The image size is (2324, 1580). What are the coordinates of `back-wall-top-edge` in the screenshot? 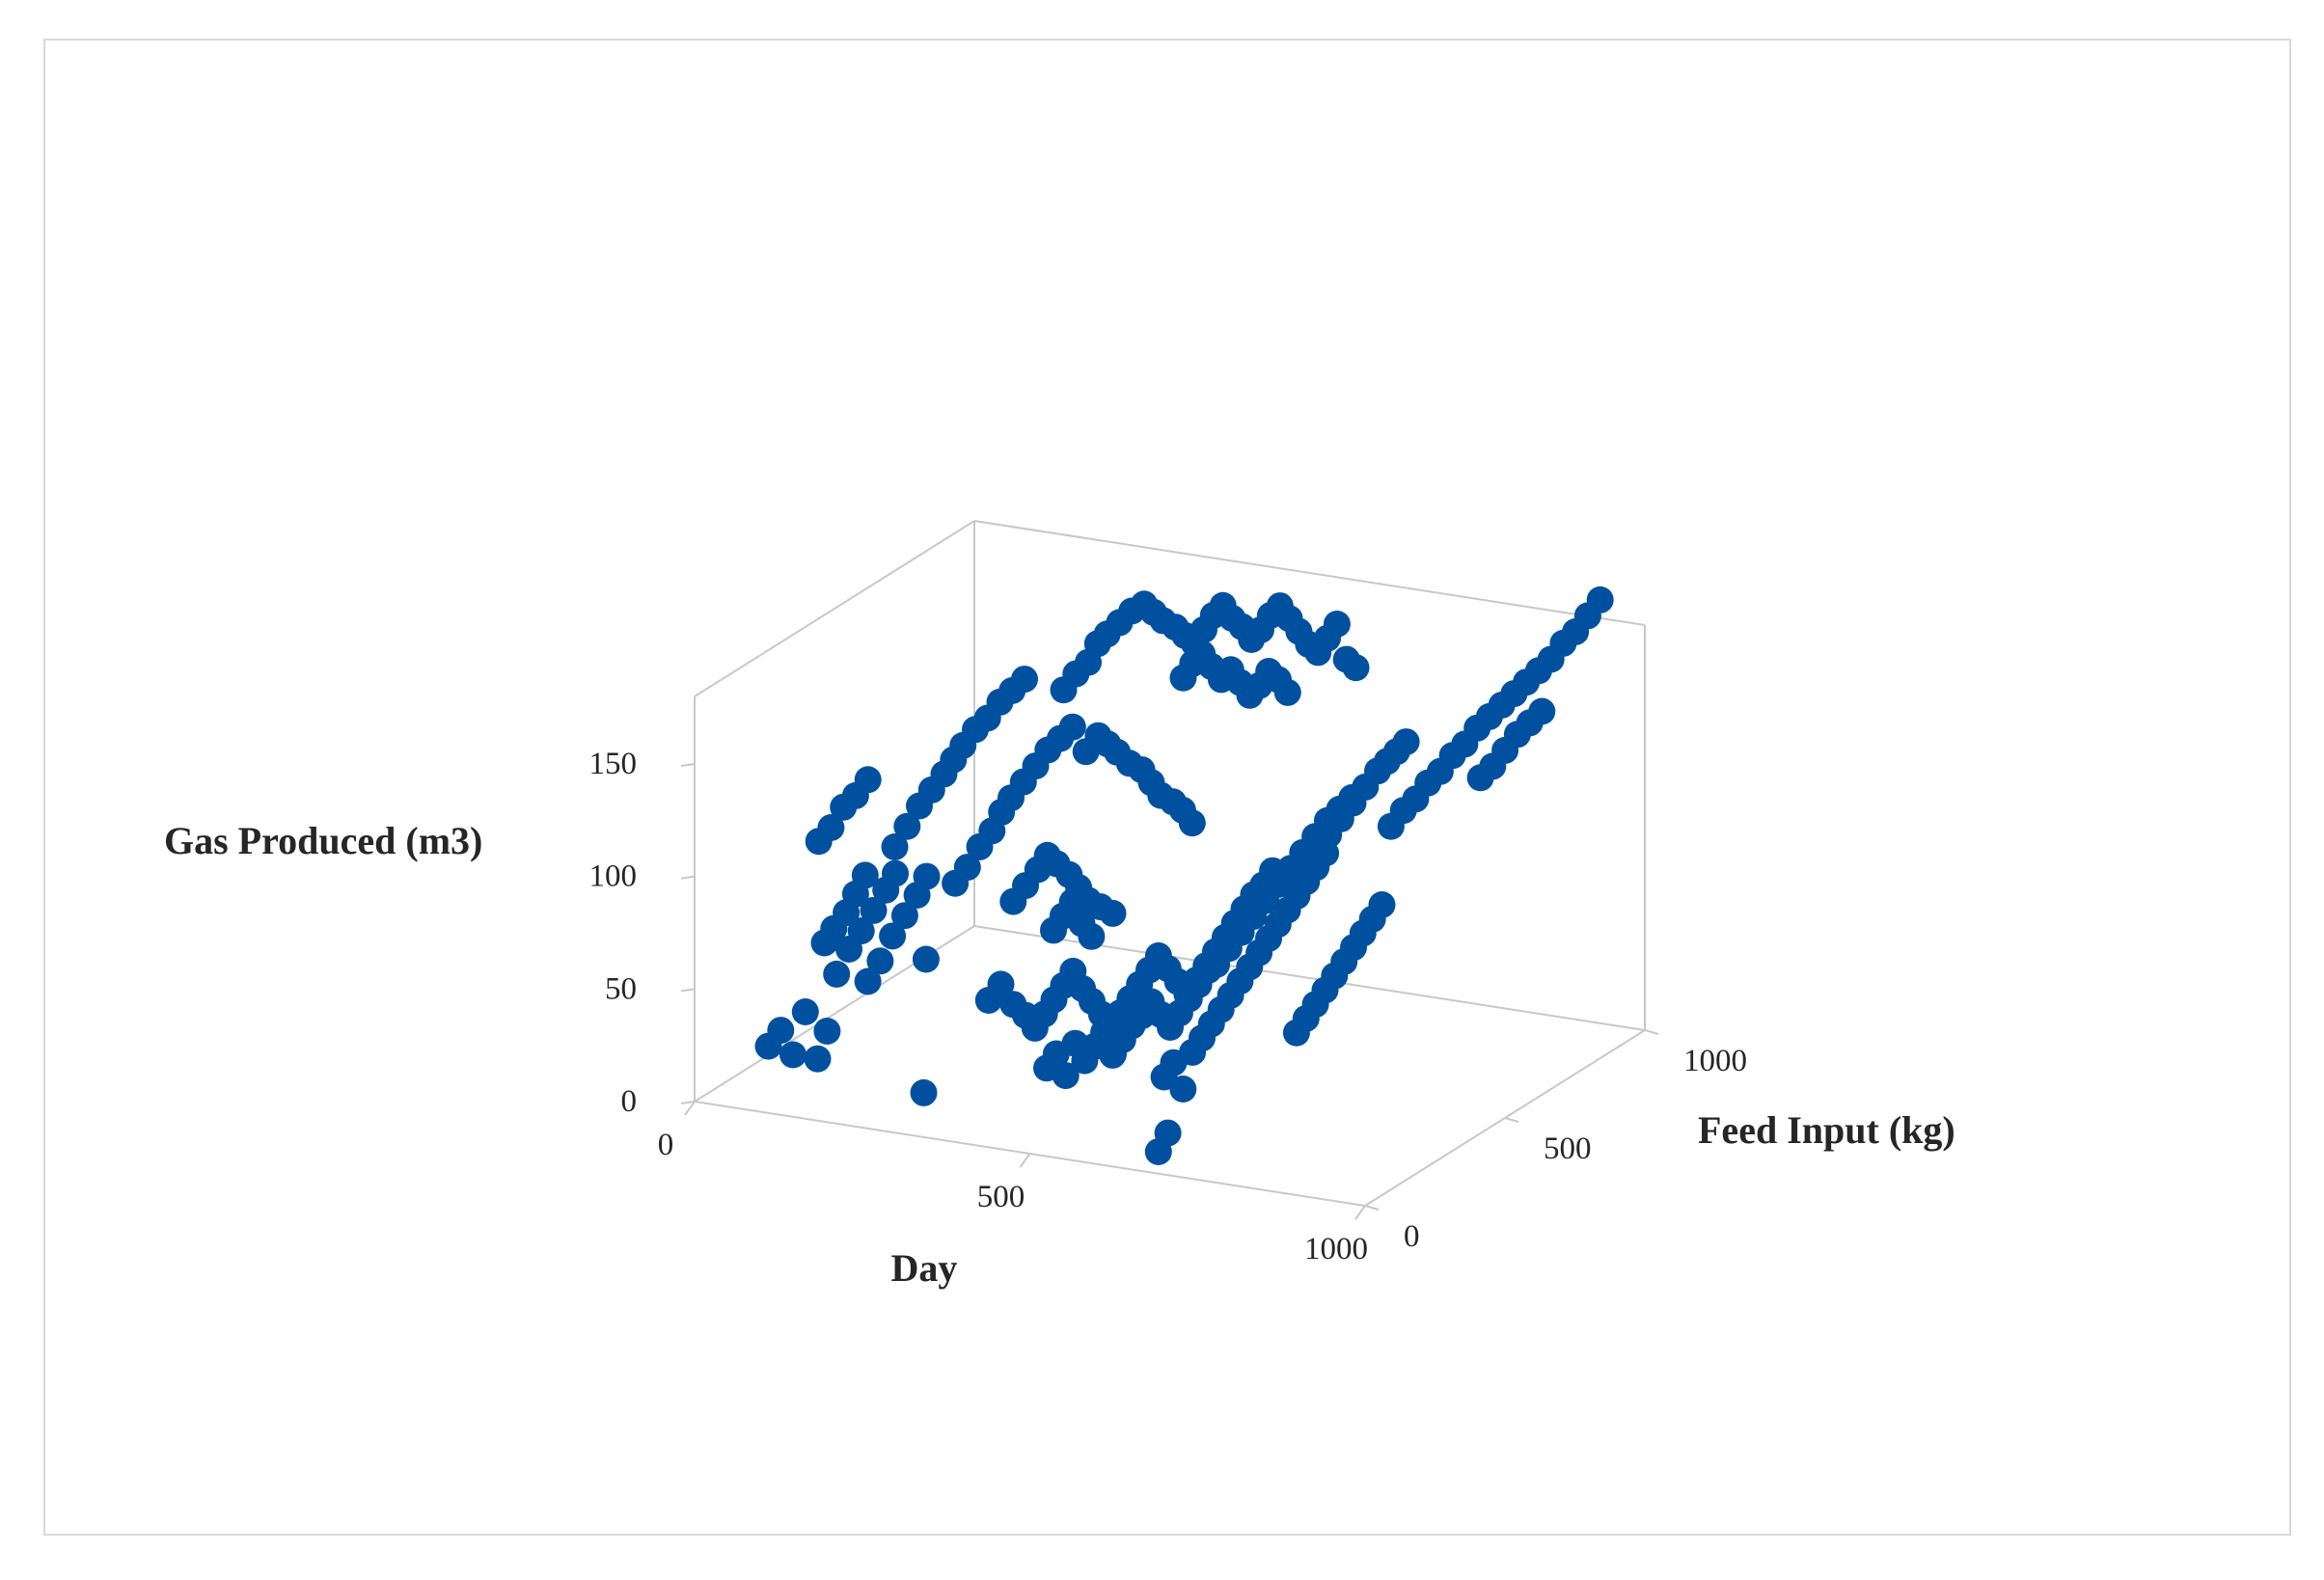 It's located at (1309, 573).